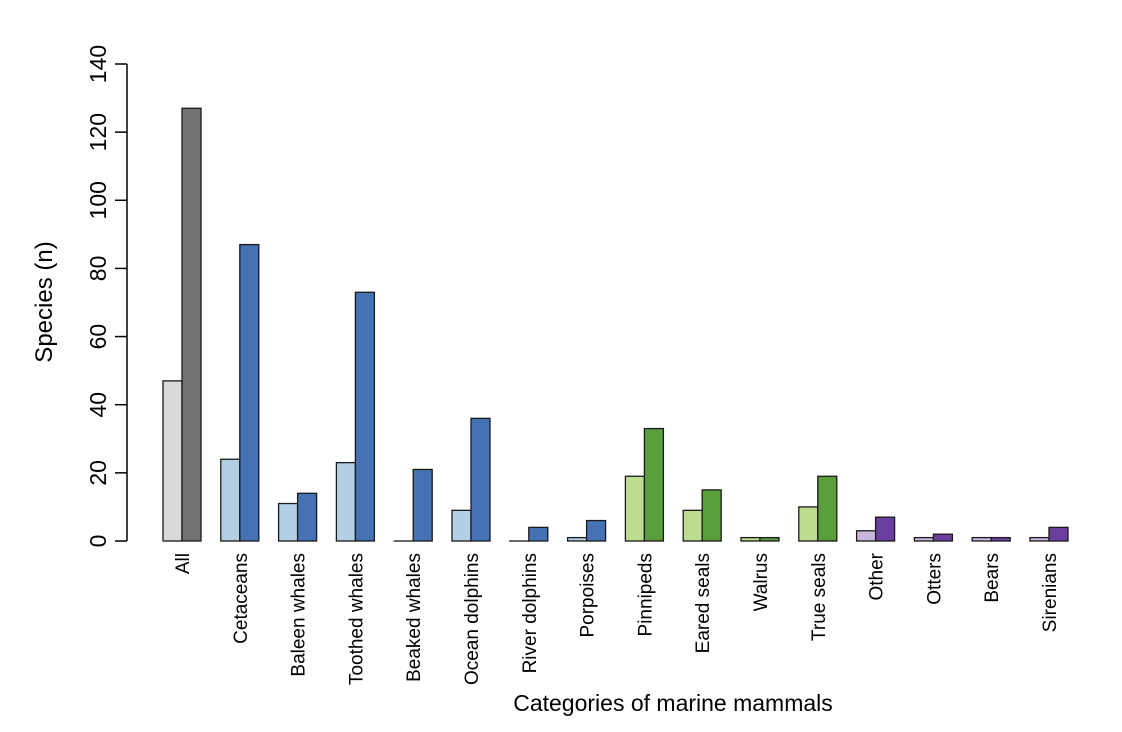 The width and height of the screenshot is (1122, 732). Describe the element at coordinates (98, 337) in the screenshot. I see `y-tick-label: 60` at that location.